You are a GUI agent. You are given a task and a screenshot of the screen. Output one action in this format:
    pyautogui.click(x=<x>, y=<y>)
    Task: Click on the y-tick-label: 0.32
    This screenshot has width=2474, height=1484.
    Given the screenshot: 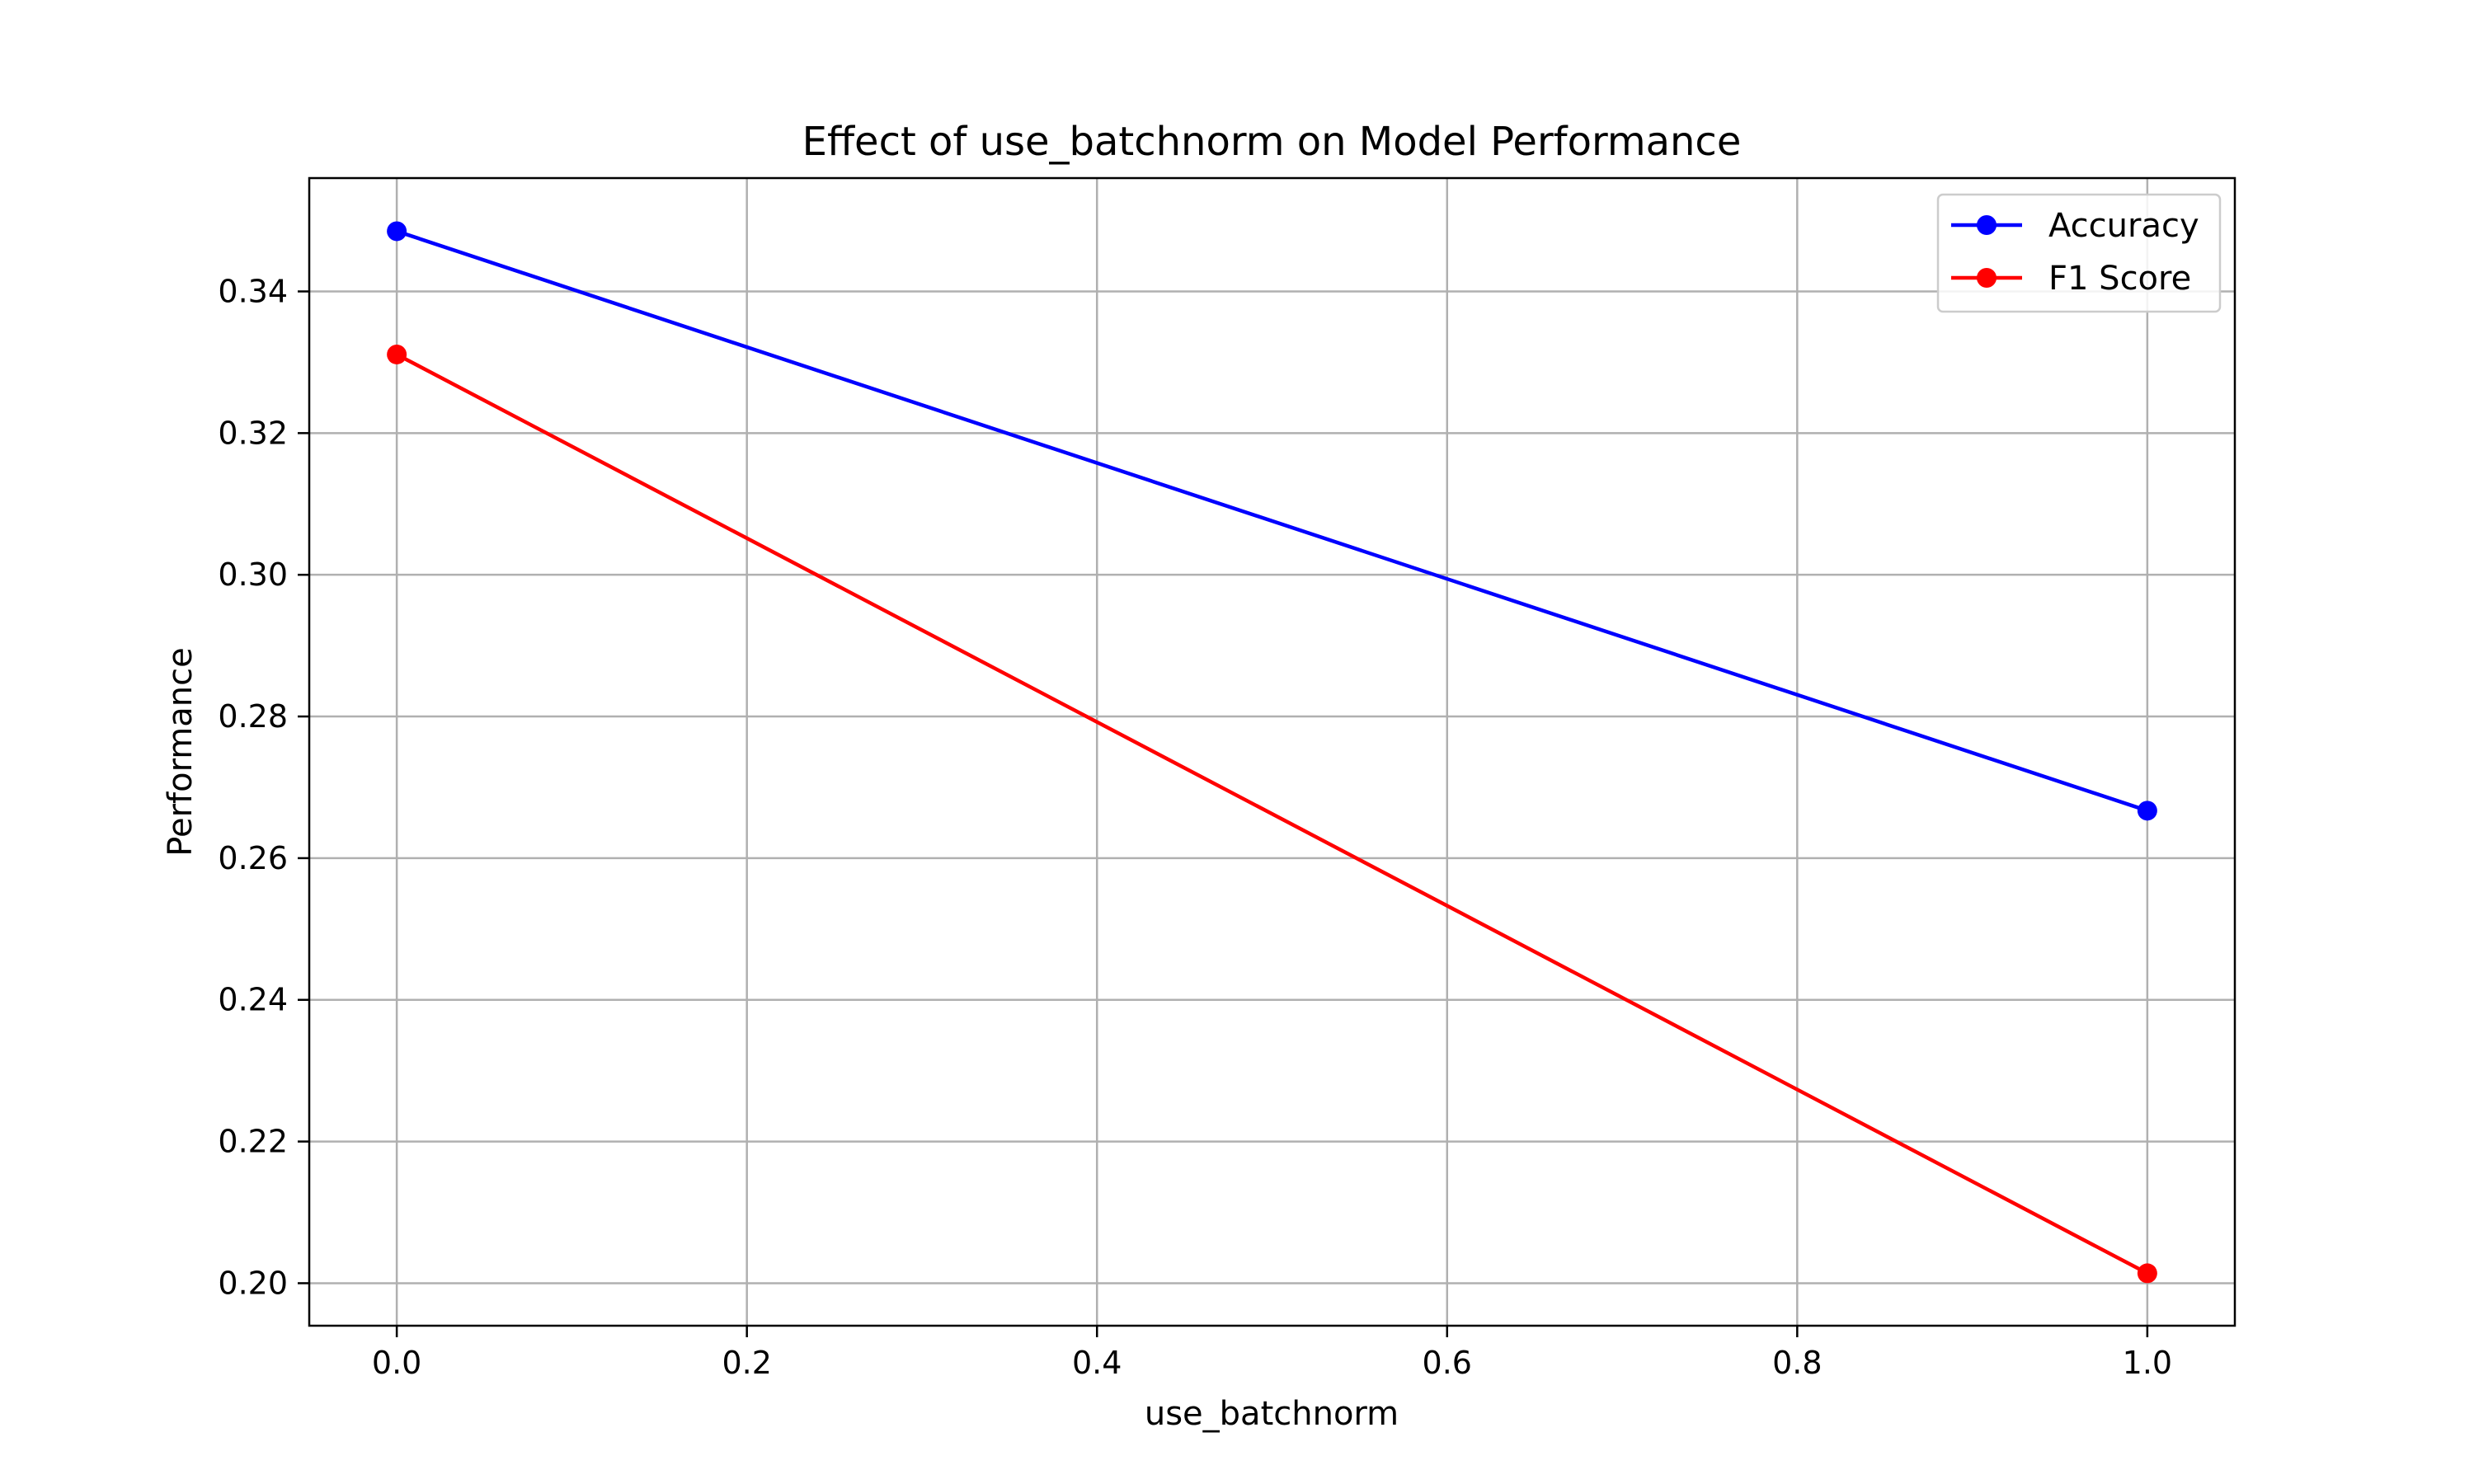 What is the action you would take?
    pyautogui.click(x=253, y=433)
    